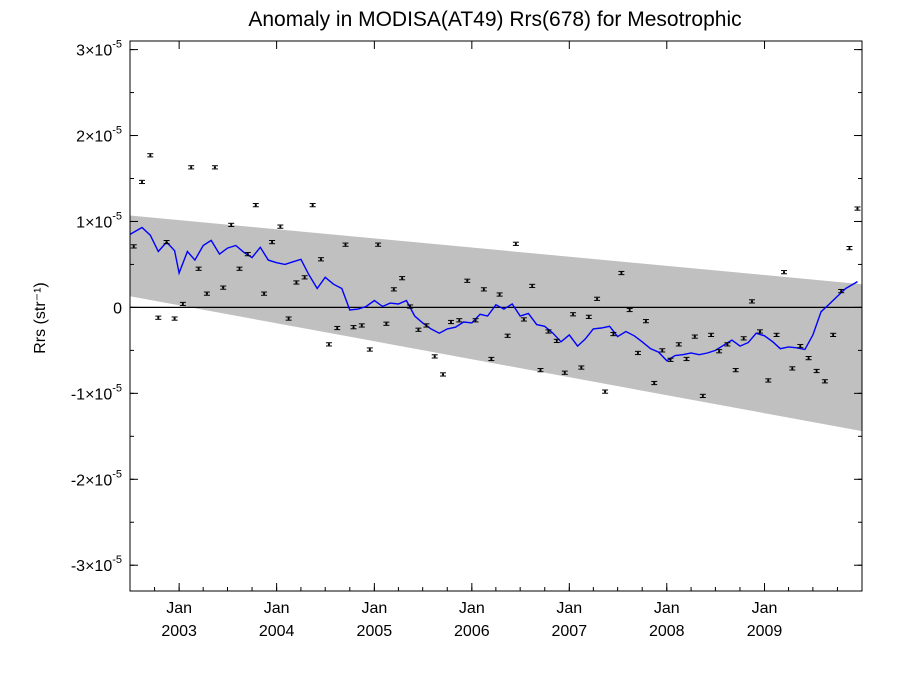  What do you see at coordinates (40, 318) in the screenshot?
I see `y-axis-label: Rrs (str⁻¹)` at bounding box center [40, 318].